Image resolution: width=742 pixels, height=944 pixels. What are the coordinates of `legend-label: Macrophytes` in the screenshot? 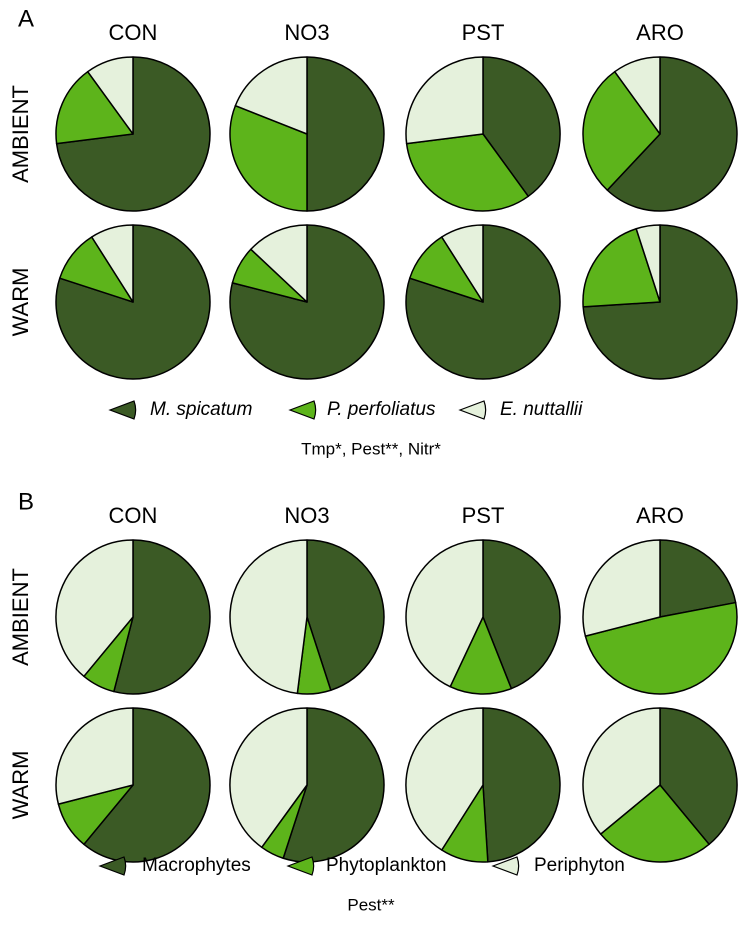 It's located at (196, 865).